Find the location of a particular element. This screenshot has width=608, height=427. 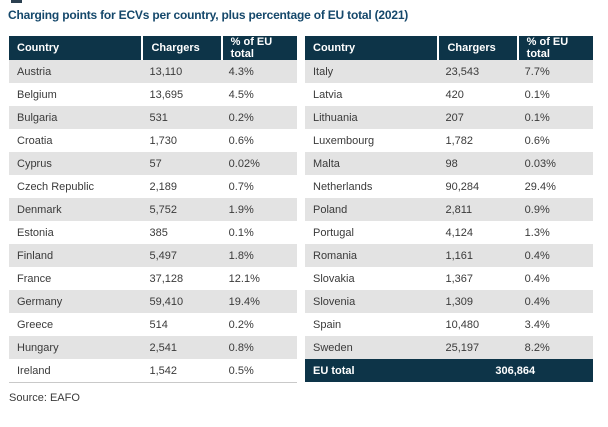

table-row: Estonia 385 0.1% is located at coordinates (153, 232).